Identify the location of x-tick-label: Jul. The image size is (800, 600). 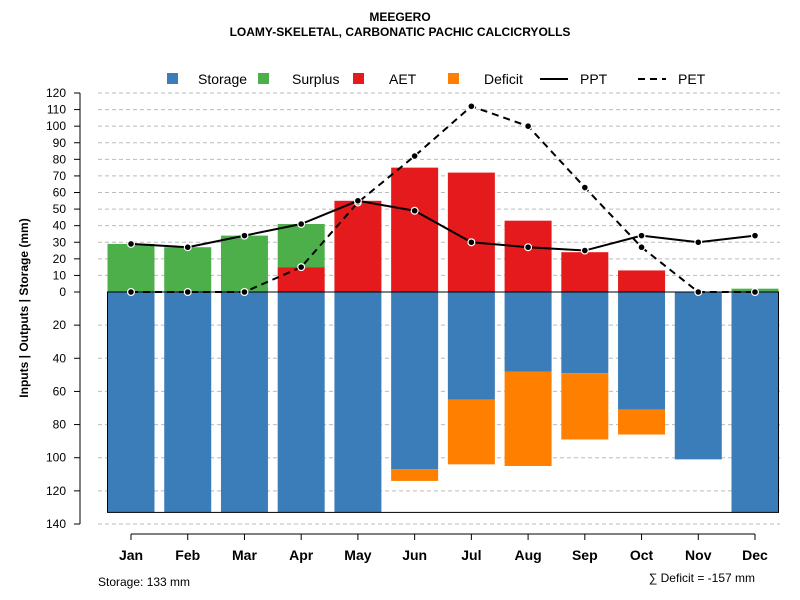
(471, 555).